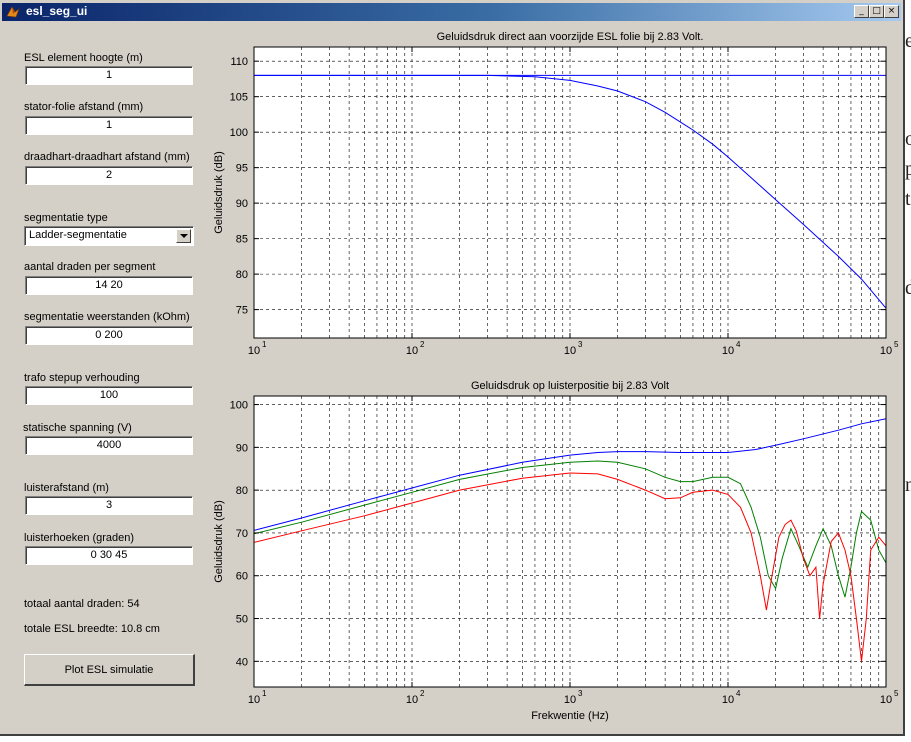 Image resolution: width=911 pixels, height=742 pixels. Describe the element at coordinates (242, 577) in the screenshot. I see `y-tick-label: 60` at that location.